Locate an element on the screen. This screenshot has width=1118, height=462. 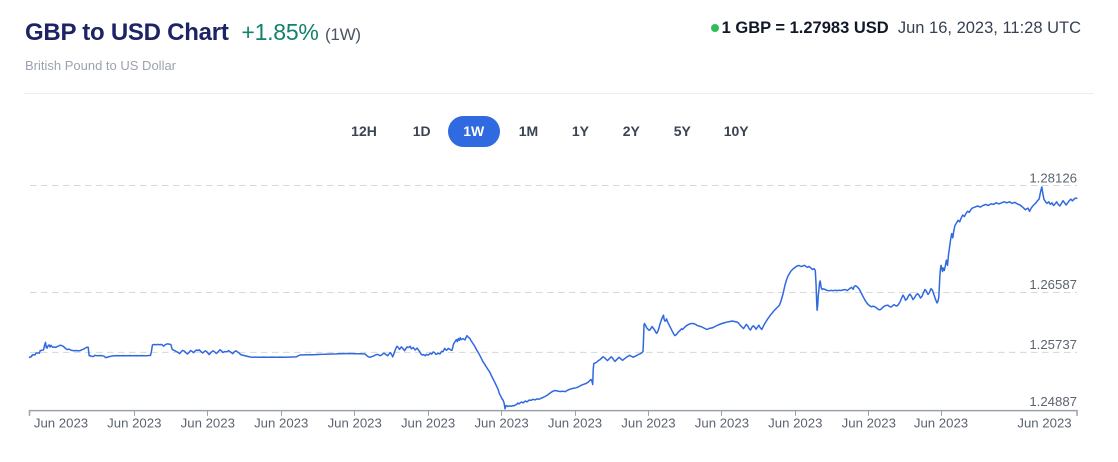
svg-text: 1.25737 is located at coordinates (1053, 344).